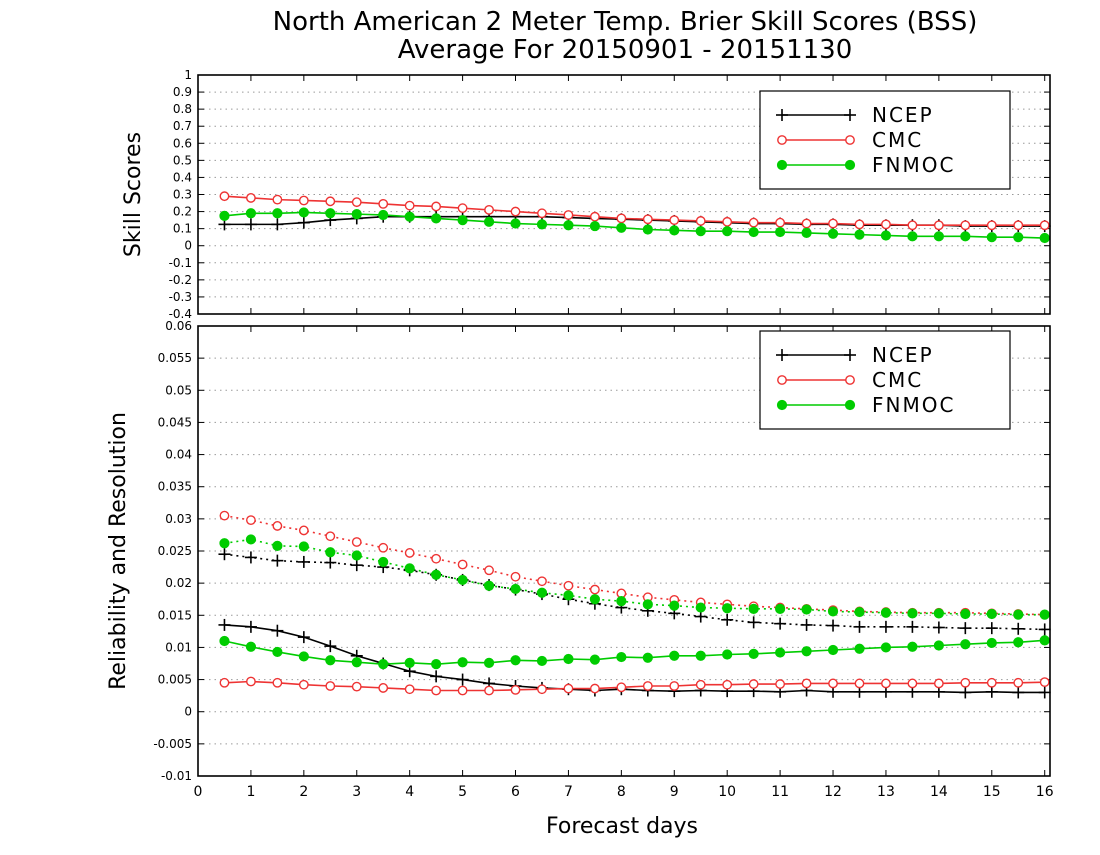  I want to click on y-tick-label: 0.04, so click(178, 455).